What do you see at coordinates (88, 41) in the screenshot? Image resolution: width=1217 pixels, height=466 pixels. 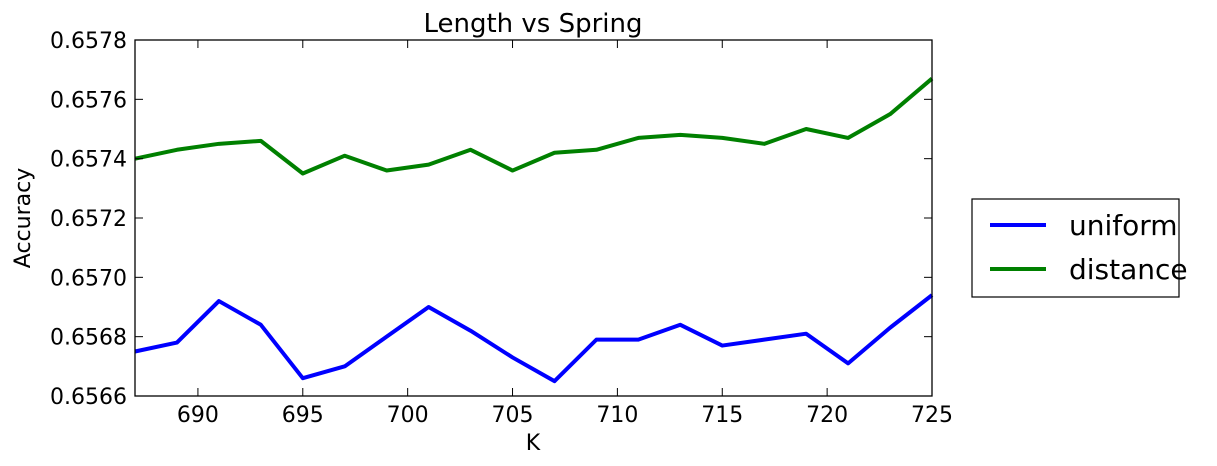 I see `y-tick-label: 0.6578` at bounding box center [88, 41].